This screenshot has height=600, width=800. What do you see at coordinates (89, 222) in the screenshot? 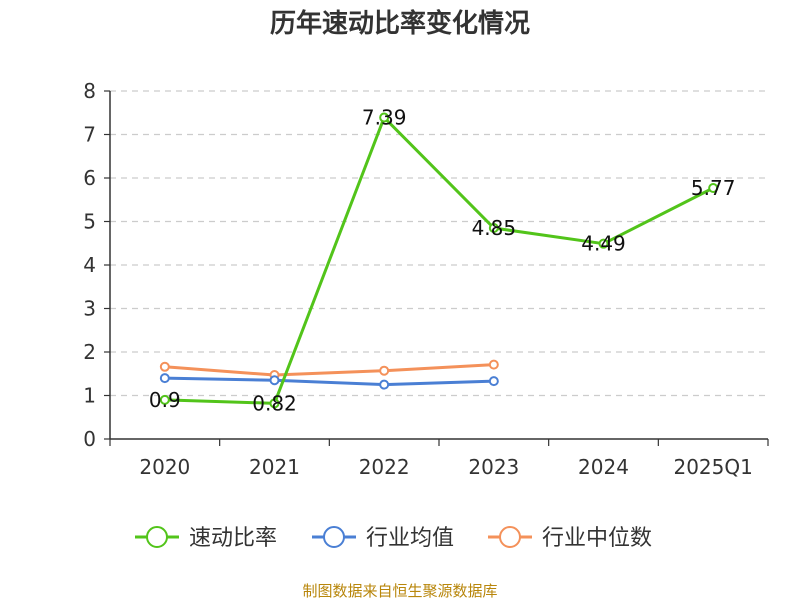
I see `y-tick-label: 5` at bounding box center [89, 222].